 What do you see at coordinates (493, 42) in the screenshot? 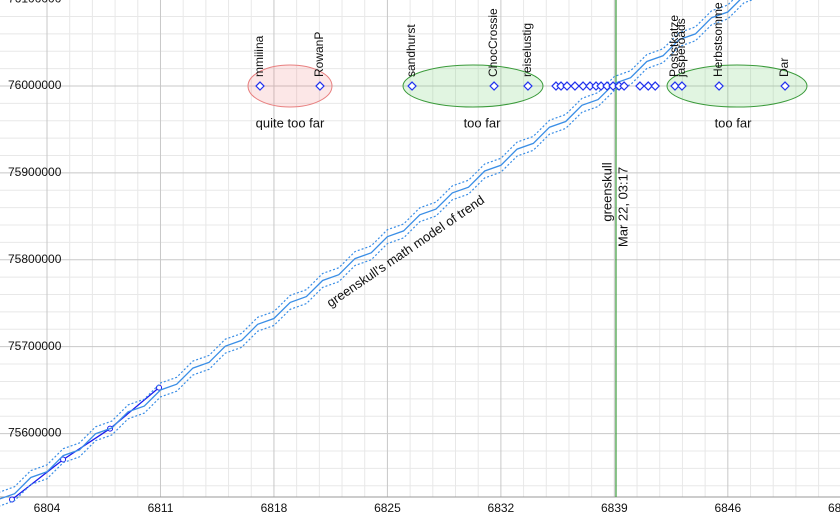
I see `guess-label: ChocCrossie` at bounding box center [493, 42].